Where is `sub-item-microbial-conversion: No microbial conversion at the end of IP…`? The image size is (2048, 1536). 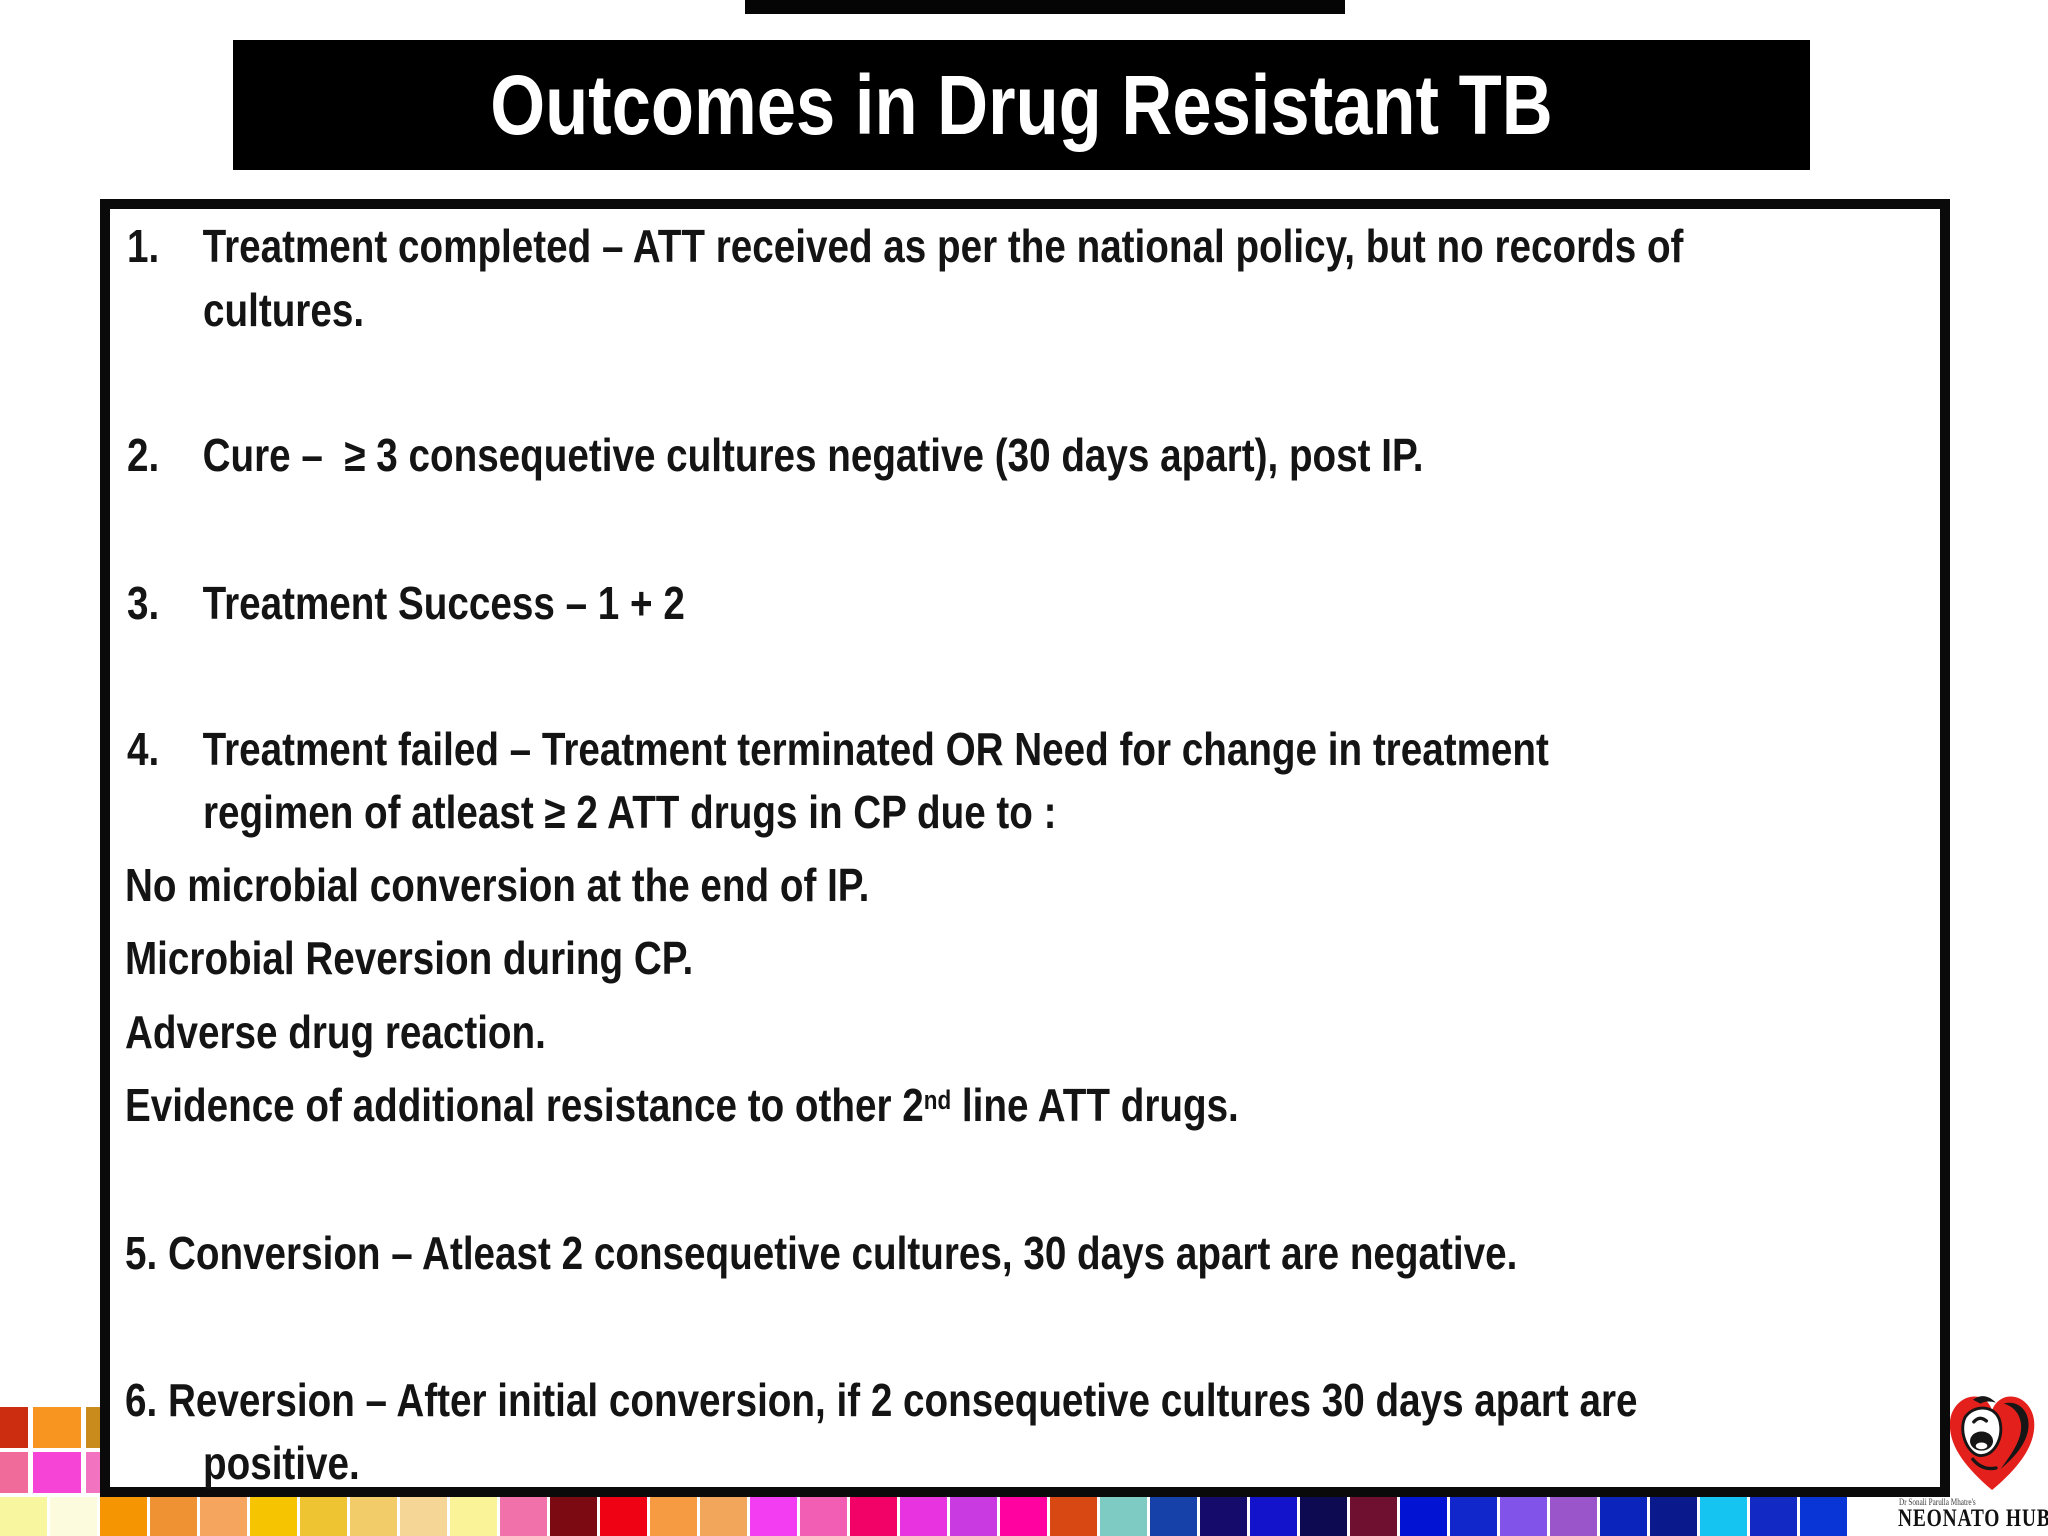 sub-item-microbial-conversion: No microbial conversion at the end of IP… is located at coordinates (497, 885).